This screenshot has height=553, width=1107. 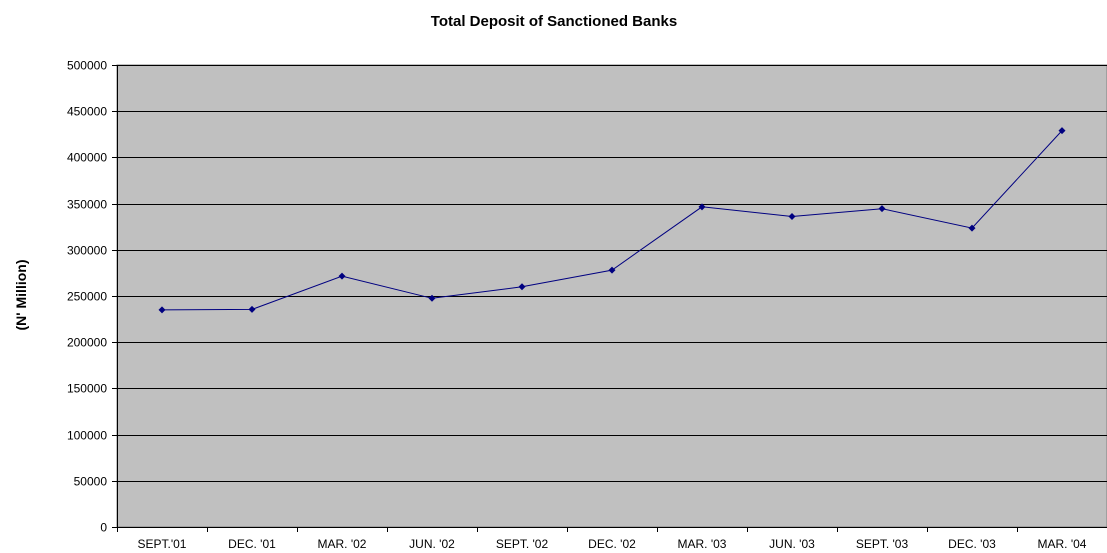 I want to click on y-tick-label: 100000, so click(x=87, y=436).